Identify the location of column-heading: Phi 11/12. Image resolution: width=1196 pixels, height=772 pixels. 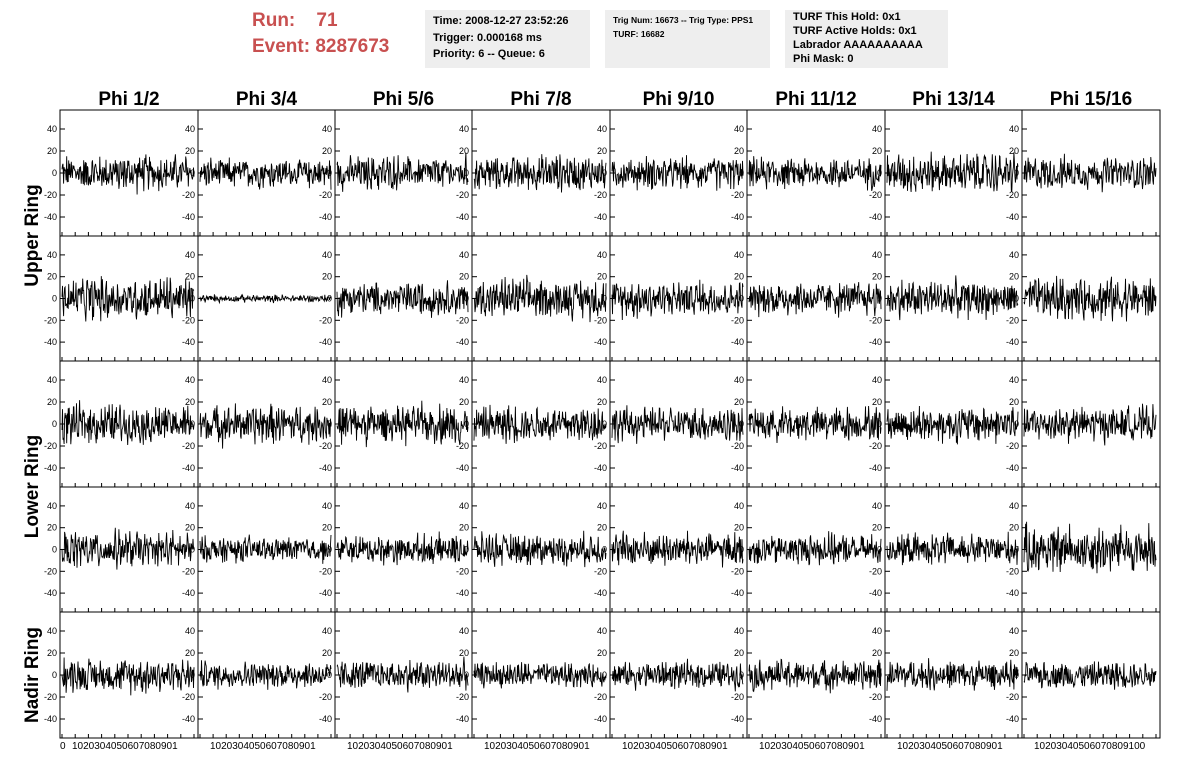
(815, 99).